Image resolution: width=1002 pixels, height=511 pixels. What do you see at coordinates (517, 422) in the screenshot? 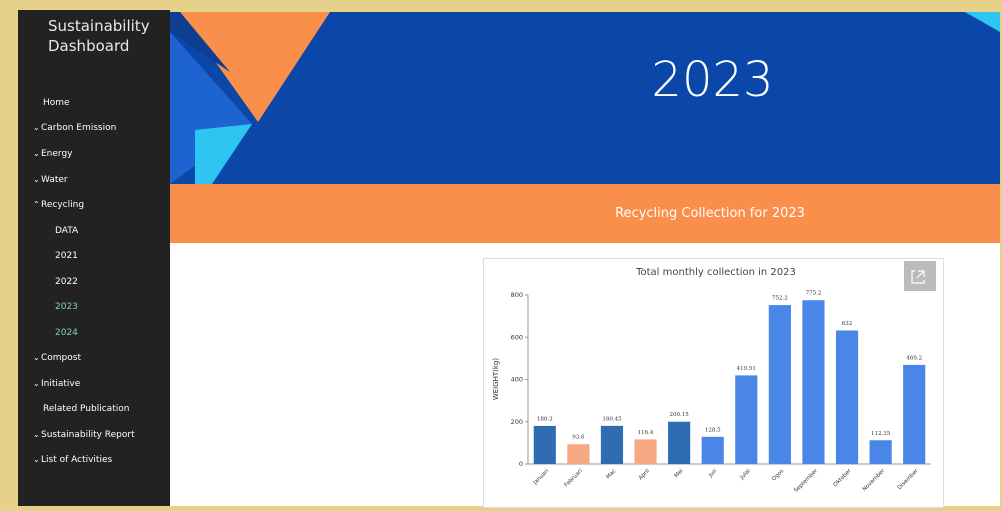
I see `y-tick-label: 200` at bounding box center [517, 422].